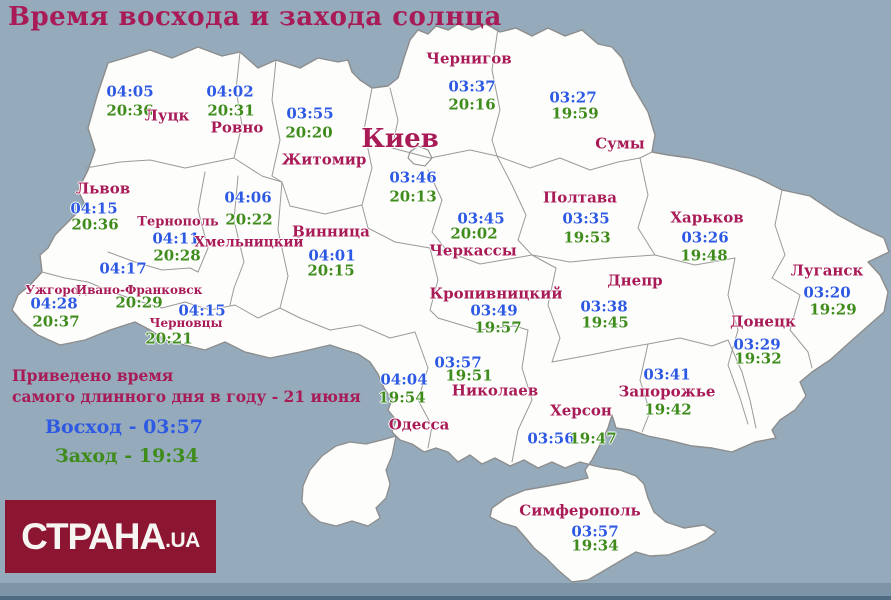 The height and width of the screenshot is (600, 891). I want to click on city-sunset-time: 20:29, so click(139, 302).